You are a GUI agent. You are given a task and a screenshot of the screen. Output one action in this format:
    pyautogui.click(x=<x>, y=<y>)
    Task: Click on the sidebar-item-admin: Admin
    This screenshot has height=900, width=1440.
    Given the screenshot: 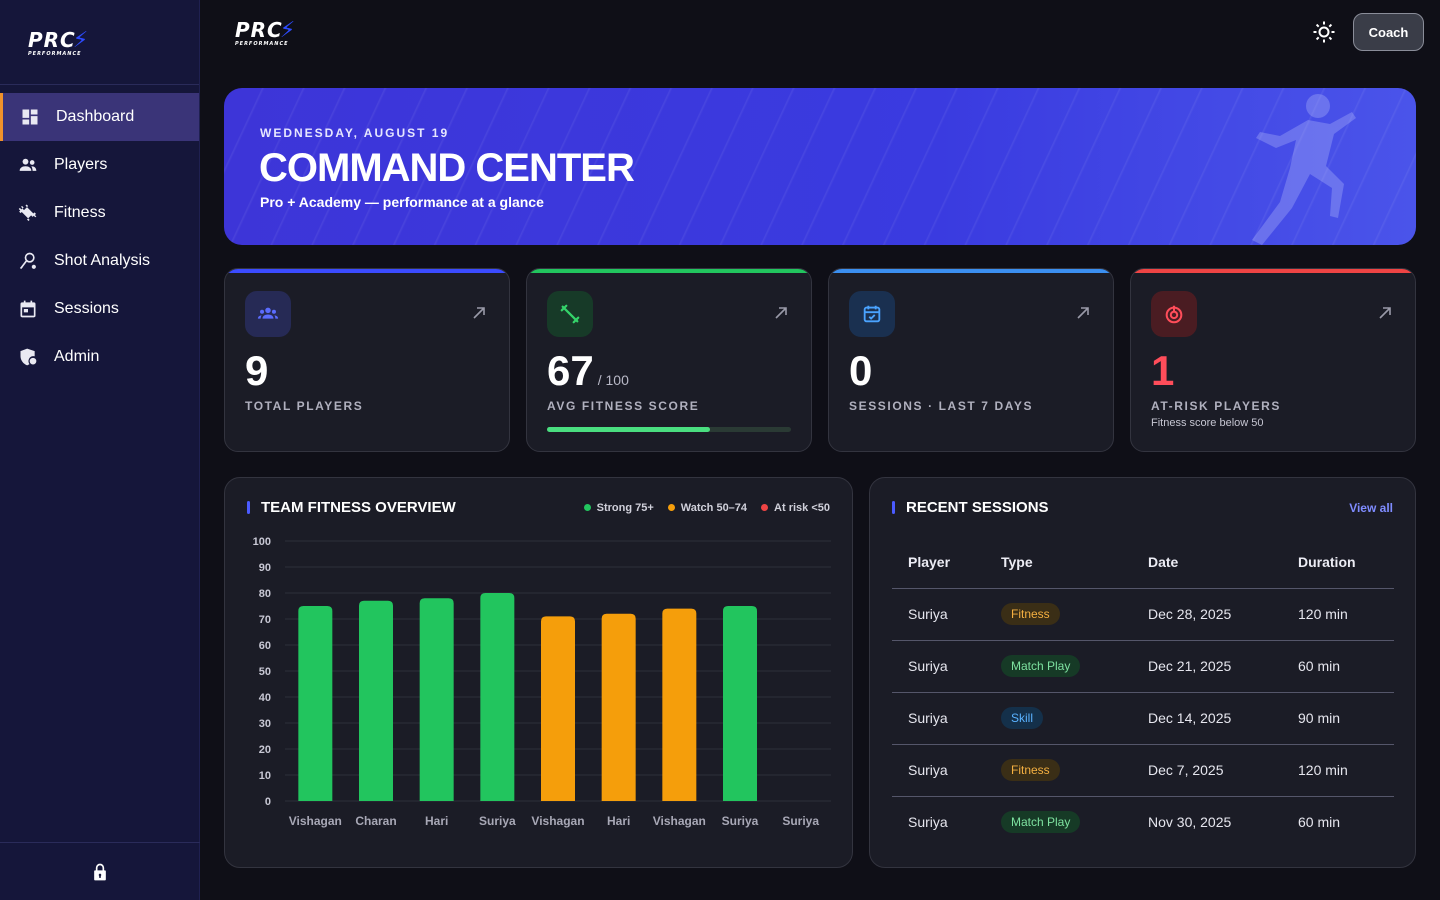 What is the action you would take?
    pyautogui.click(x=99, y=357)
    